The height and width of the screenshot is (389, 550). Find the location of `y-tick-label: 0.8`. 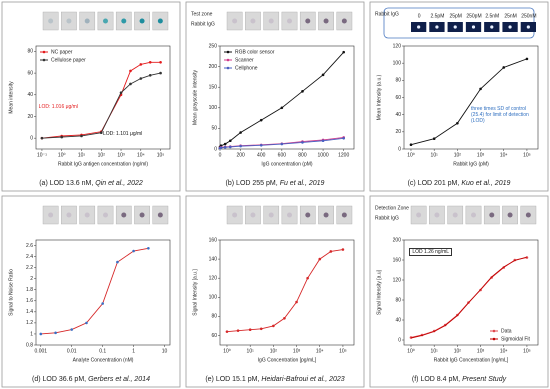

y-tick-label: 0.8 is located at coordinates (29, 345).